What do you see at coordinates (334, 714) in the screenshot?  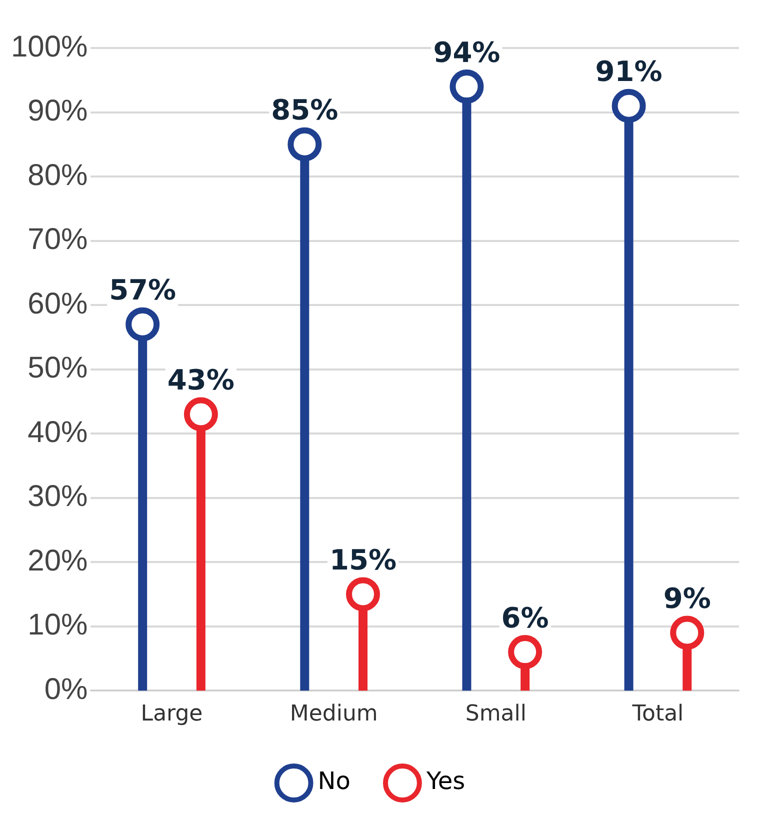 I see `x-tick-label: Medium` at bounding box center [334, 714].